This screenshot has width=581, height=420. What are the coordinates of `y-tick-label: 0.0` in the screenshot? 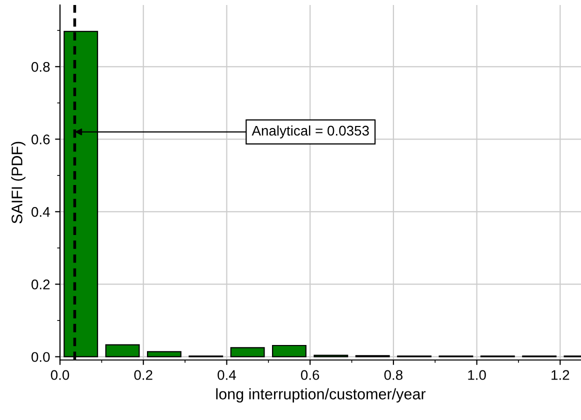 It's located at (41, 357).